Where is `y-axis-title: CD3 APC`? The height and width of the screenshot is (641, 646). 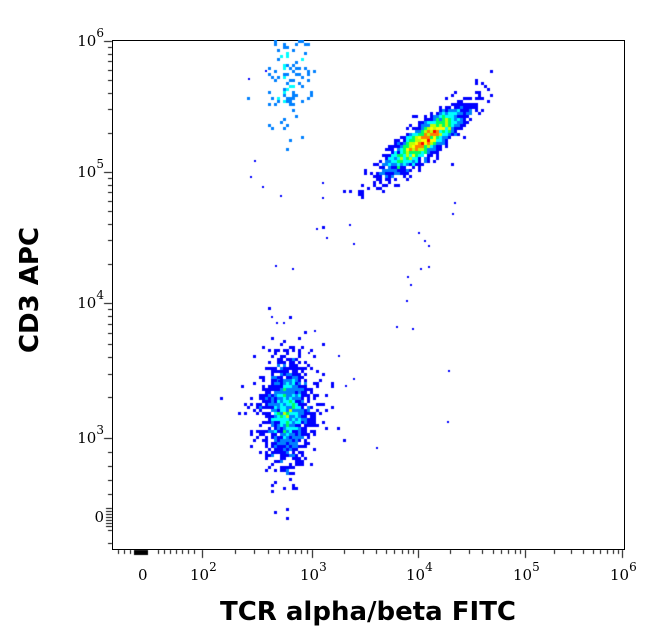 y-axis-title: CD3 APC is located at coordinates (30, 290).